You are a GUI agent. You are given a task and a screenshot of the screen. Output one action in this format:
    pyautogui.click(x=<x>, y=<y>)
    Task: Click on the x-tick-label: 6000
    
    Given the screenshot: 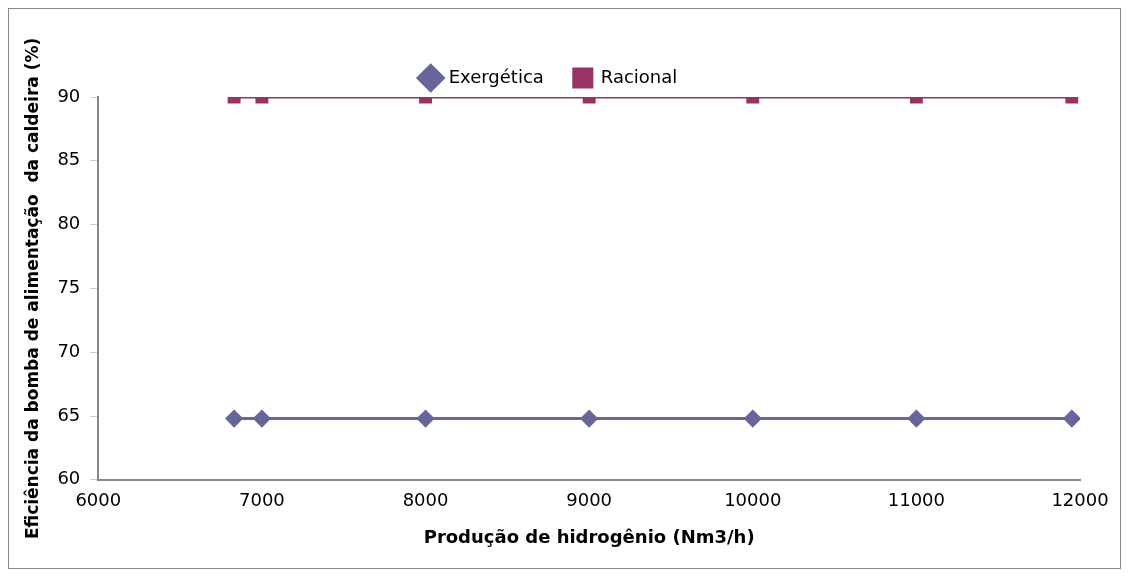 What is the action you would take?
    pyautogui.click(x=98, y=500)
    